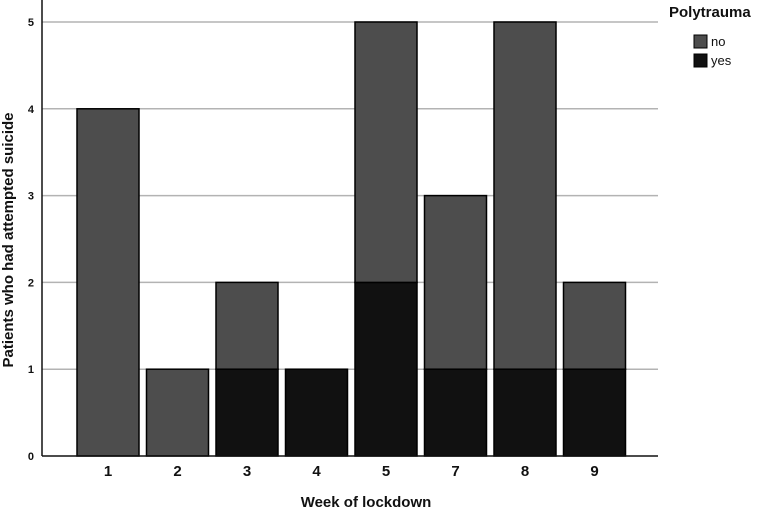 Image resolution: width=762 pixels, height=512 pixels. What do you see at coordinates (31, 23) in the screenshot?
I see `y-tick-label: 5` at bounding box center [31, 23].